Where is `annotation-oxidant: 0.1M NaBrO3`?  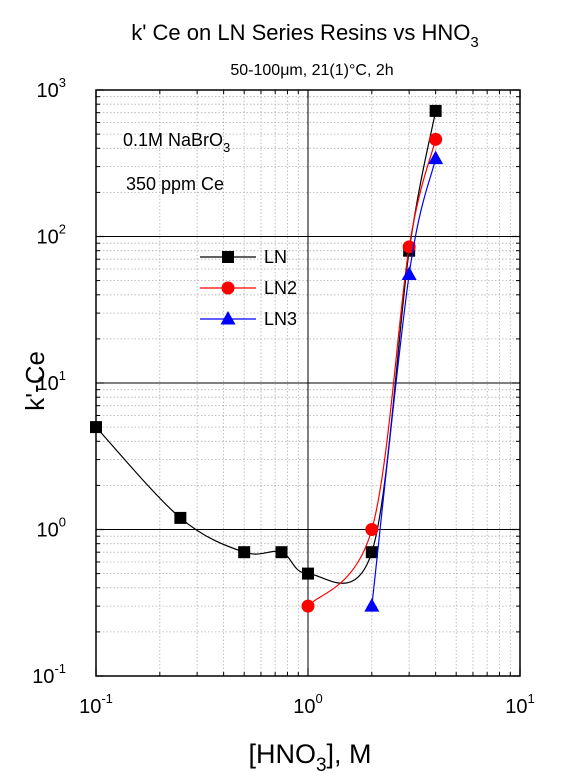 annotation-oxidant: 0.1M NaBrO3 is located at coordinates (176, 142).